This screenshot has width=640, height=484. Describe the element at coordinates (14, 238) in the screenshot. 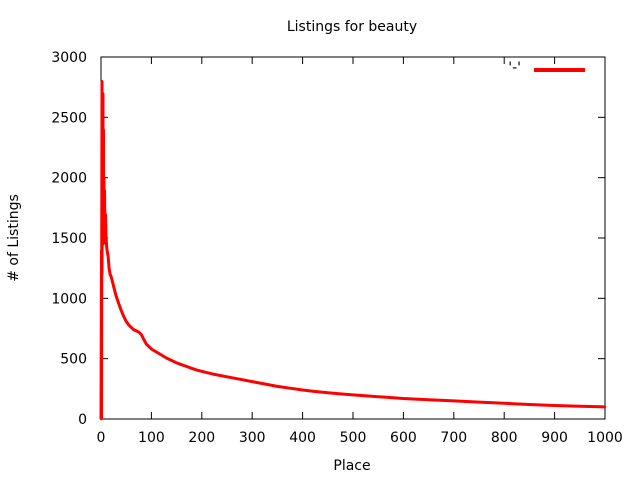

I see `y-axis-label: # of Listings` at that location.